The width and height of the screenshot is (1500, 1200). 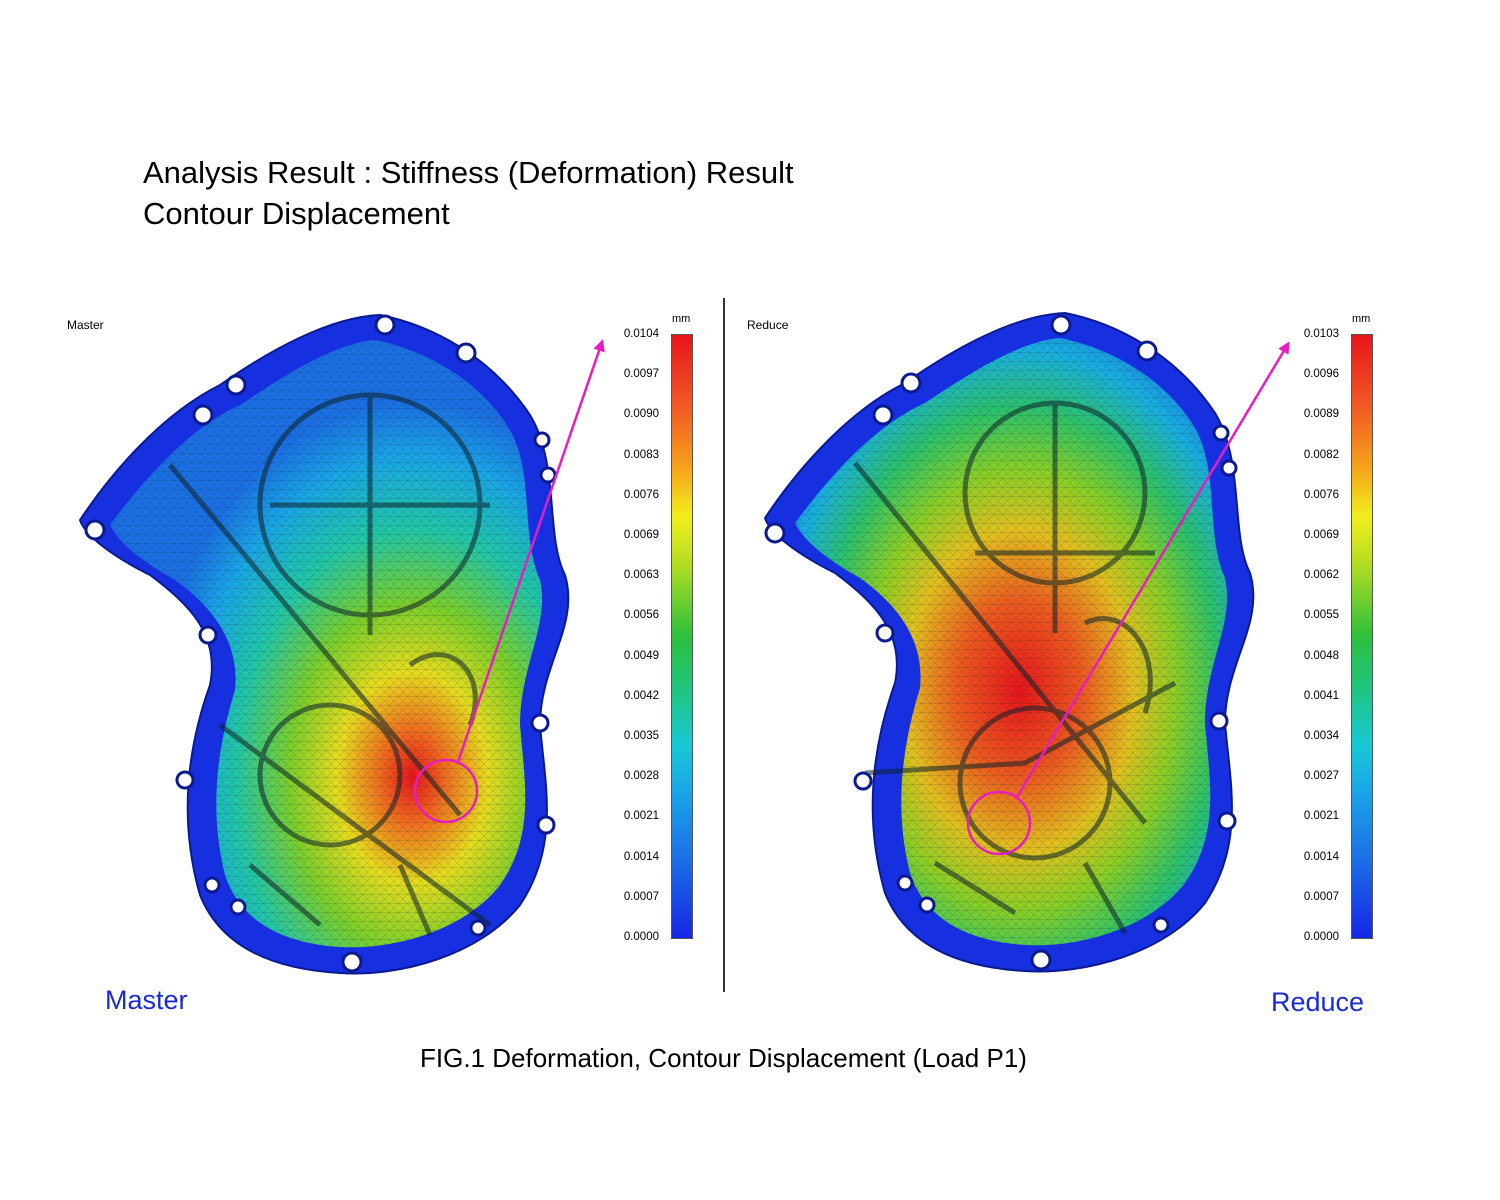 I want to click on caption-reduce: Reduce, so click(x=1318, y=1002).